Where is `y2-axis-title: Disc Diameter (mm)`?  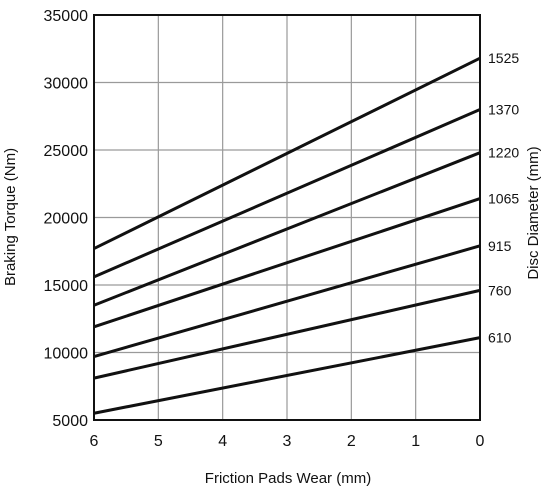 y2-axis-title: Disc Diameter (mm) is located at coordinates (533, 212).